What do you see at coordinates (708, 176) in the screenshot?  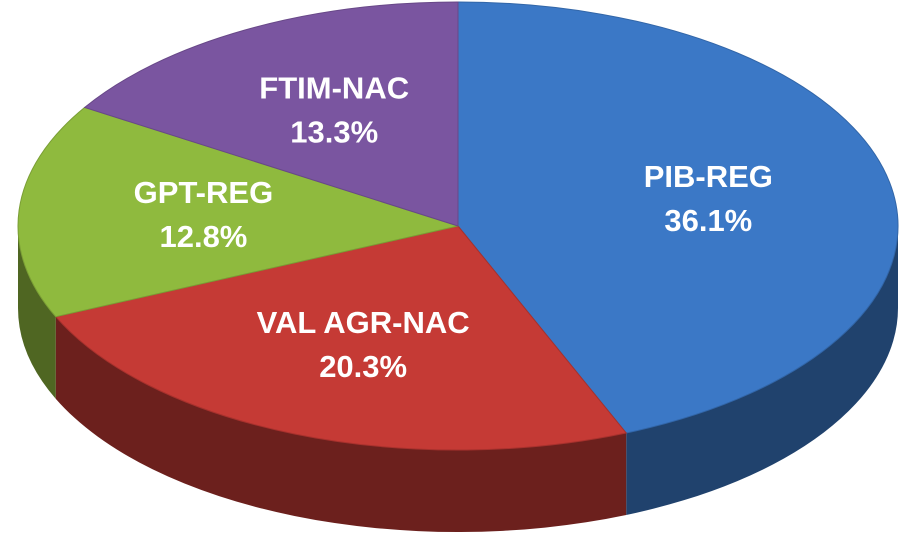 I see `slice-label: PIB-REG` at bounding box center [708, 176].